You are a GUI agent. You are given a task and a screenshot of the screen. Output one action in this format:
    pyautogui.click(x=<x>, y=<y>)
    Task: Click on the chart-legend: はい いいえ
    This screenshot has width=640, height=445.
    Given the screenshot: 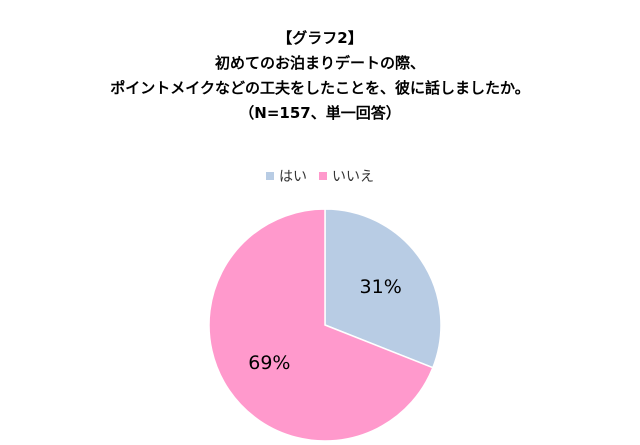 What is the action you would take?
    pyautogui.click(x=320, y=176)
    